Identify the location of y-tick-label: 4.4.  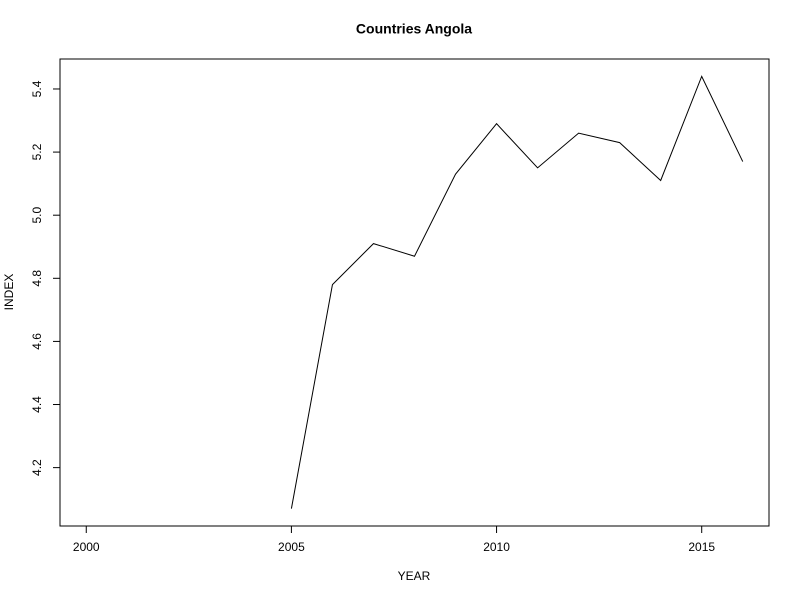
(37, 404).